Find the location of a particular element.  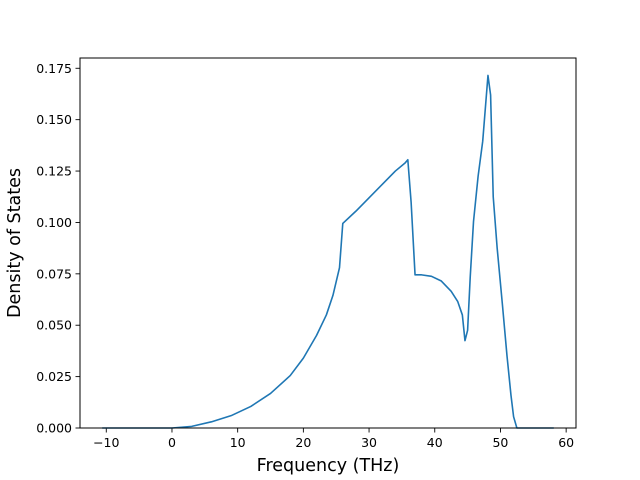

x-tick-label: 50 is located at coordinates (500, 442).